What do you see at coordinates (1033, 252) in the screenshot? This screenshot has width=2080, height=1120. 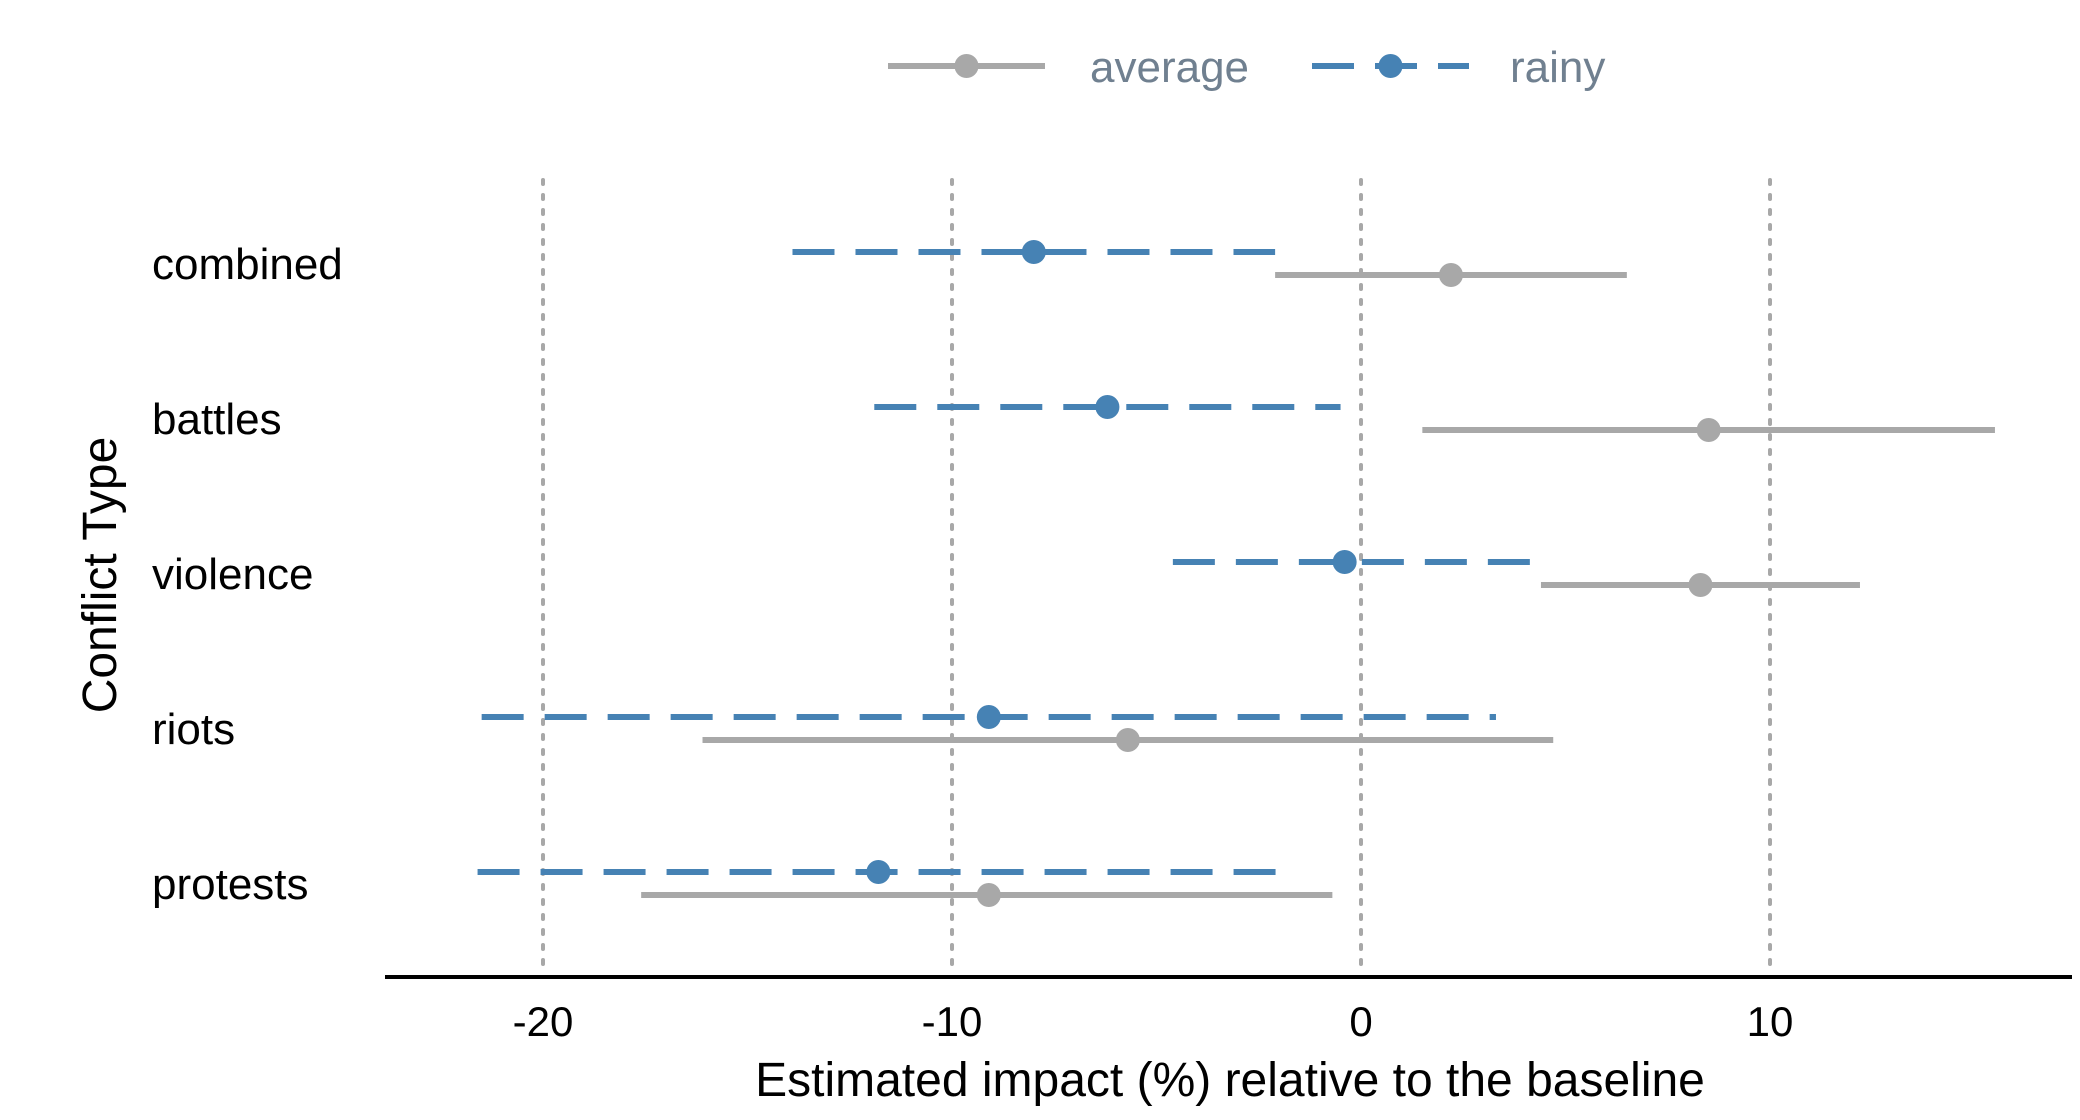 I see `rainy-point-combined` at bounding box center [1033, 252].